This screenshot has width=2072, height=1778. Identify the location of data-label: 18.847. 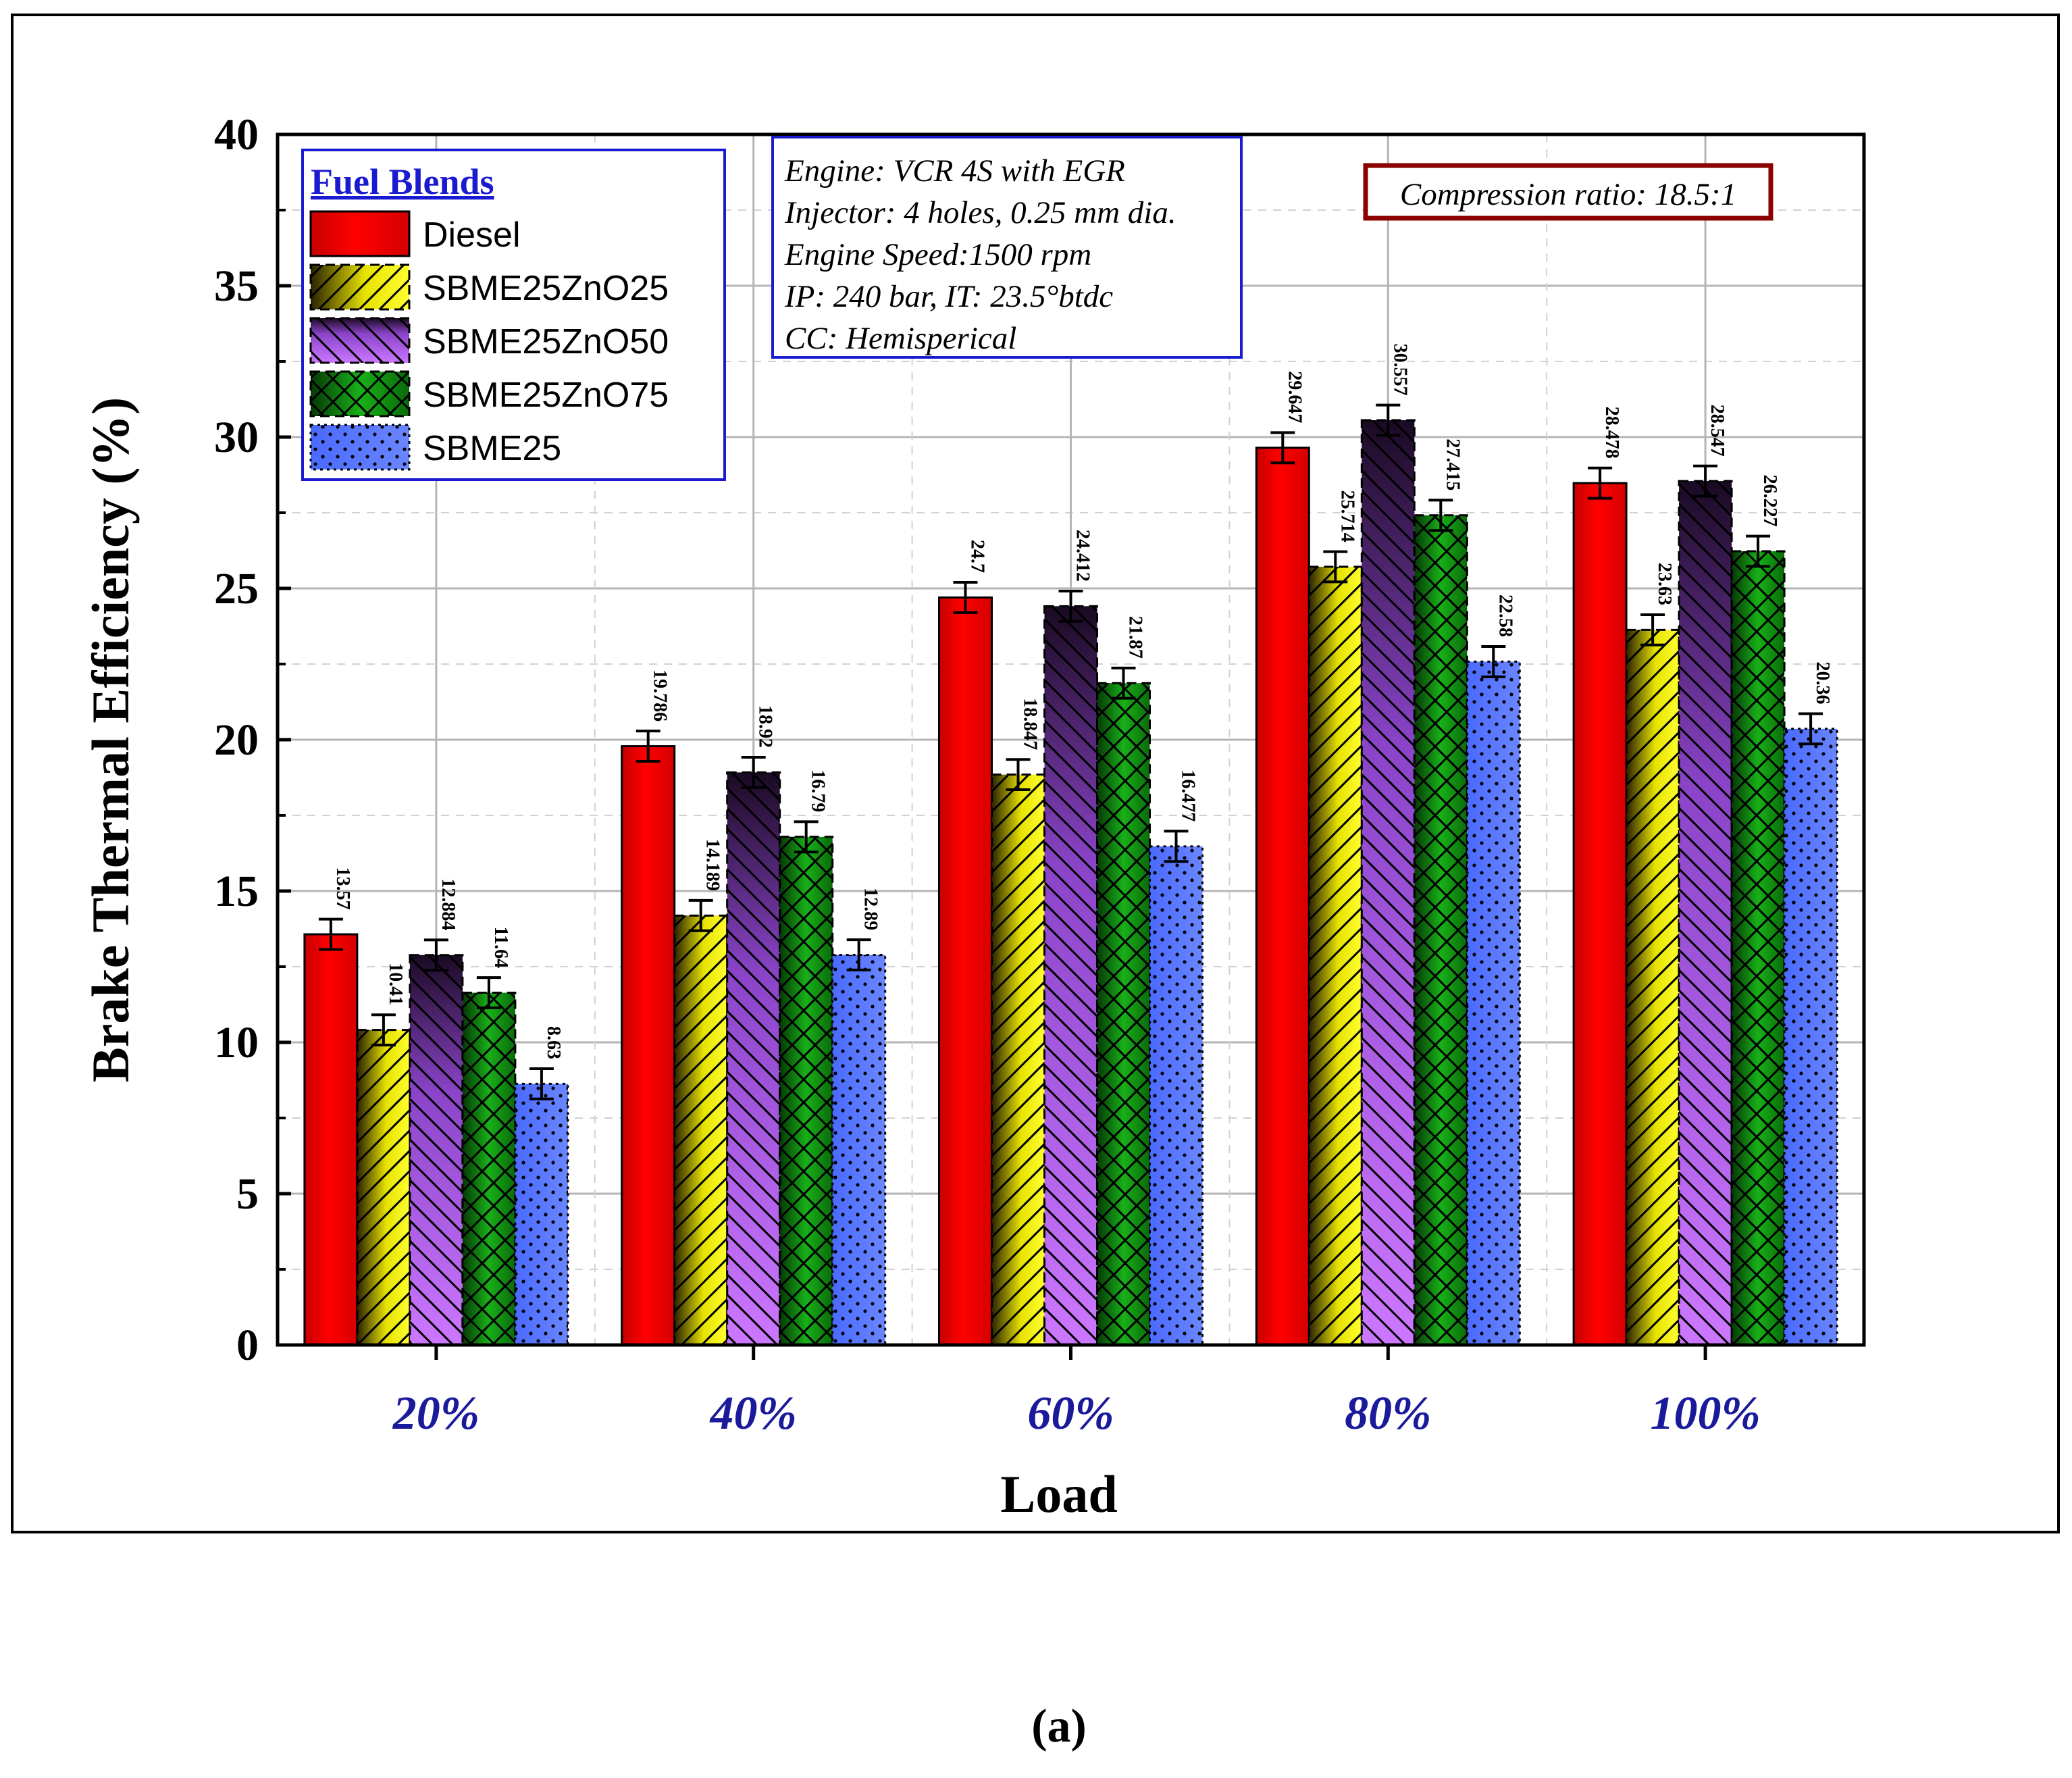
(1030, 724).